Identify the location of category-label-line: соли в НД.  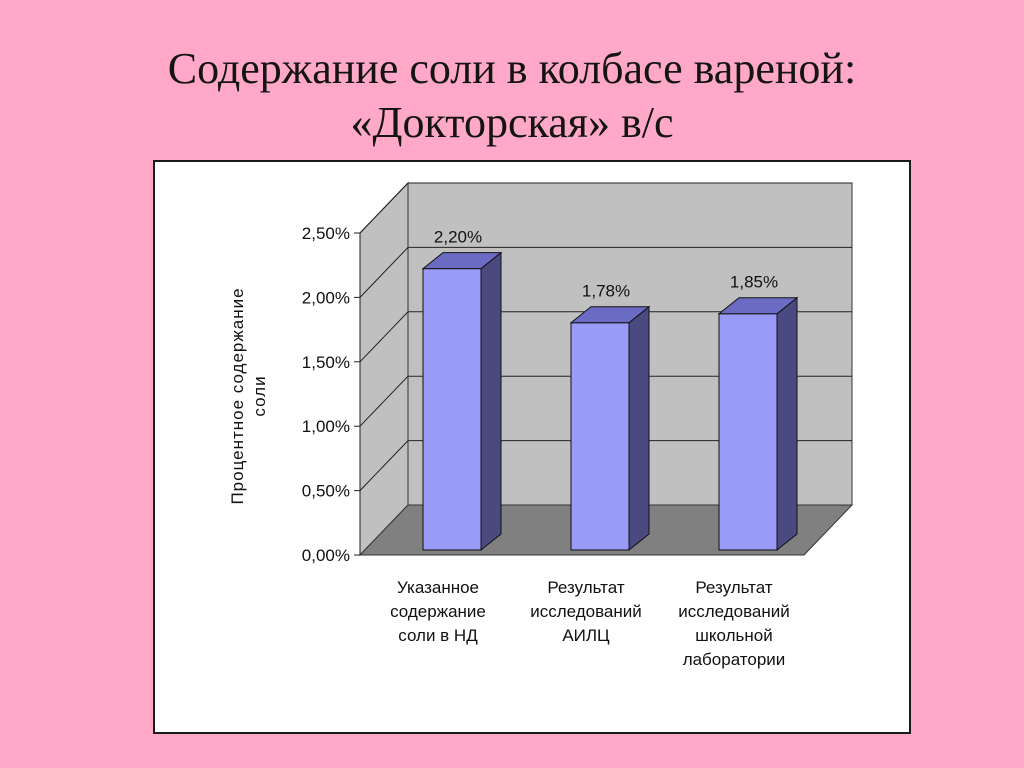
(438, 635).